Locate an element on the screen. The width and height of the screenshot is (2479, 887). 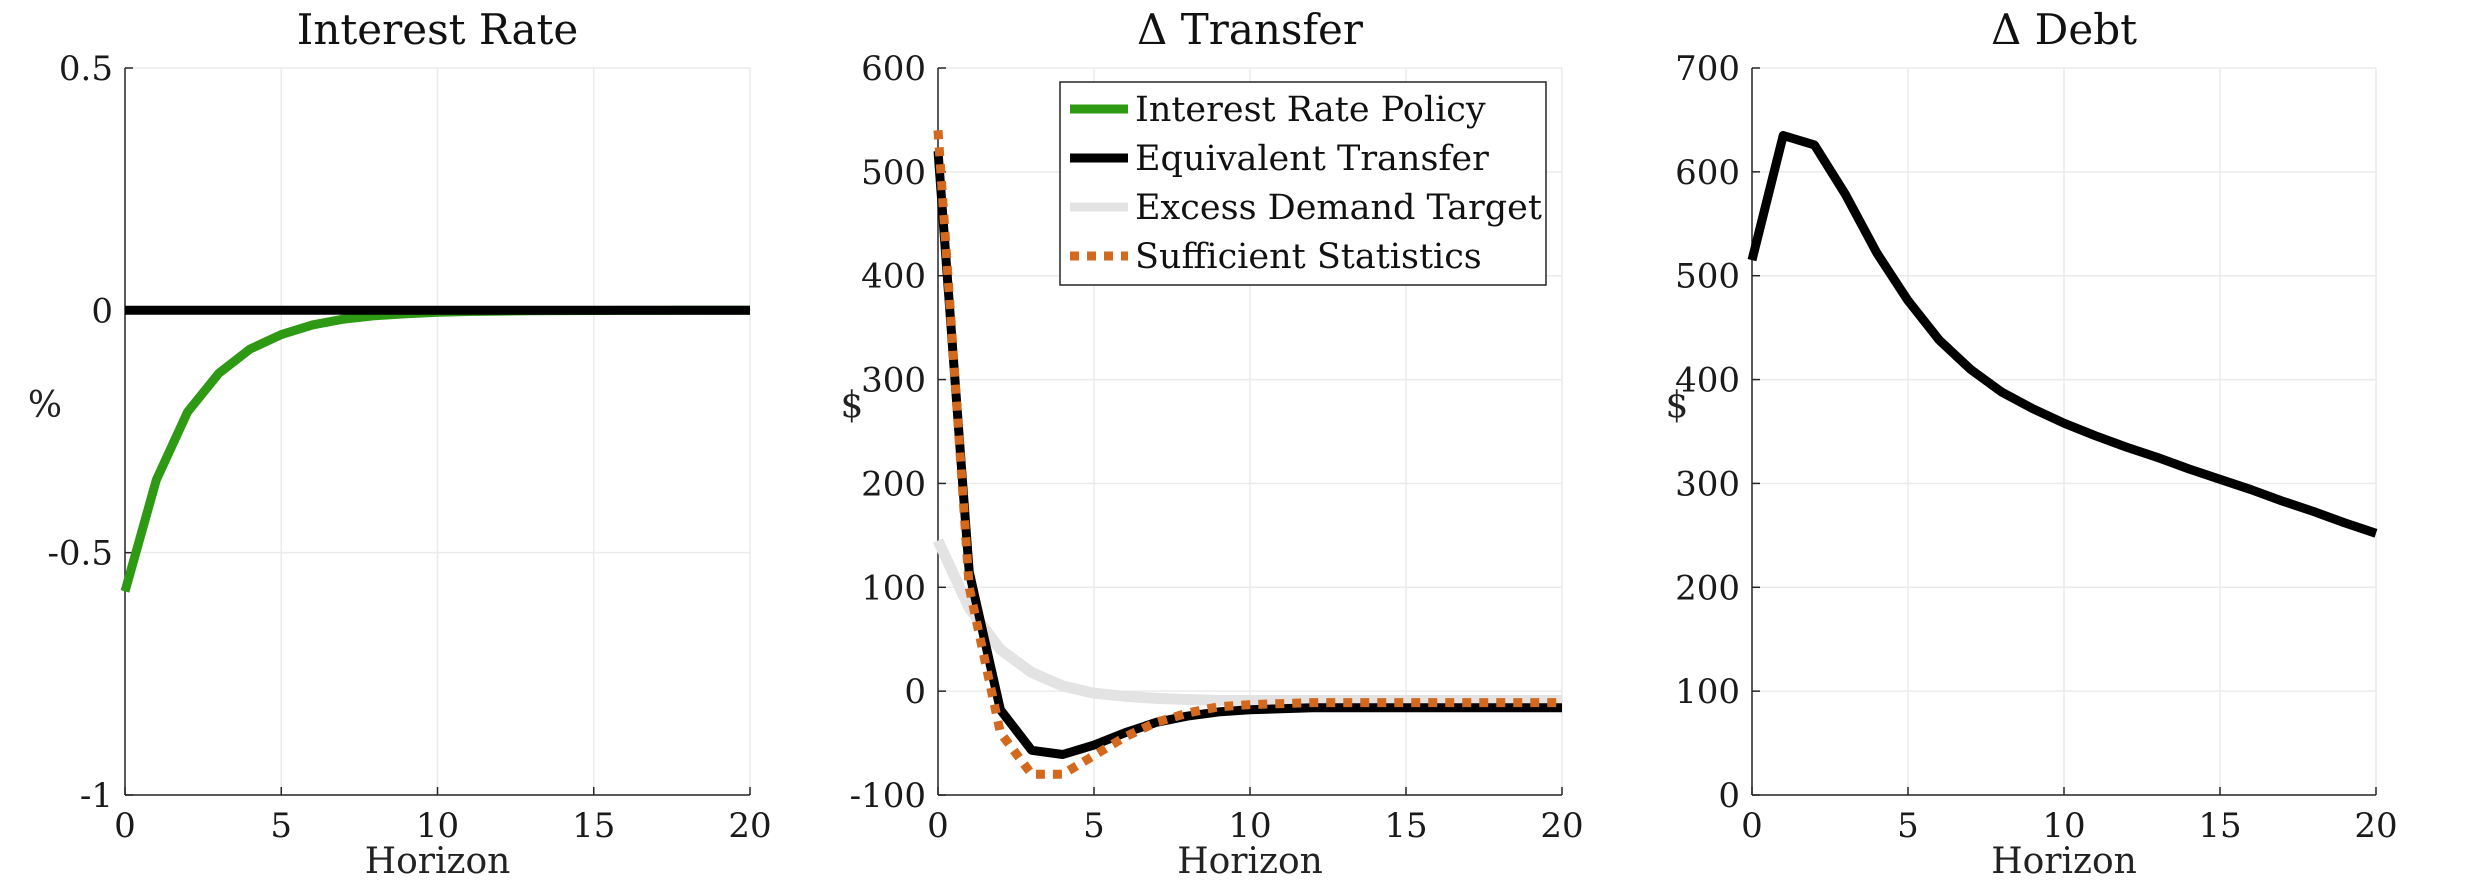
legend-label: Sufficient Statistics is located at coordinates (1308, 257).